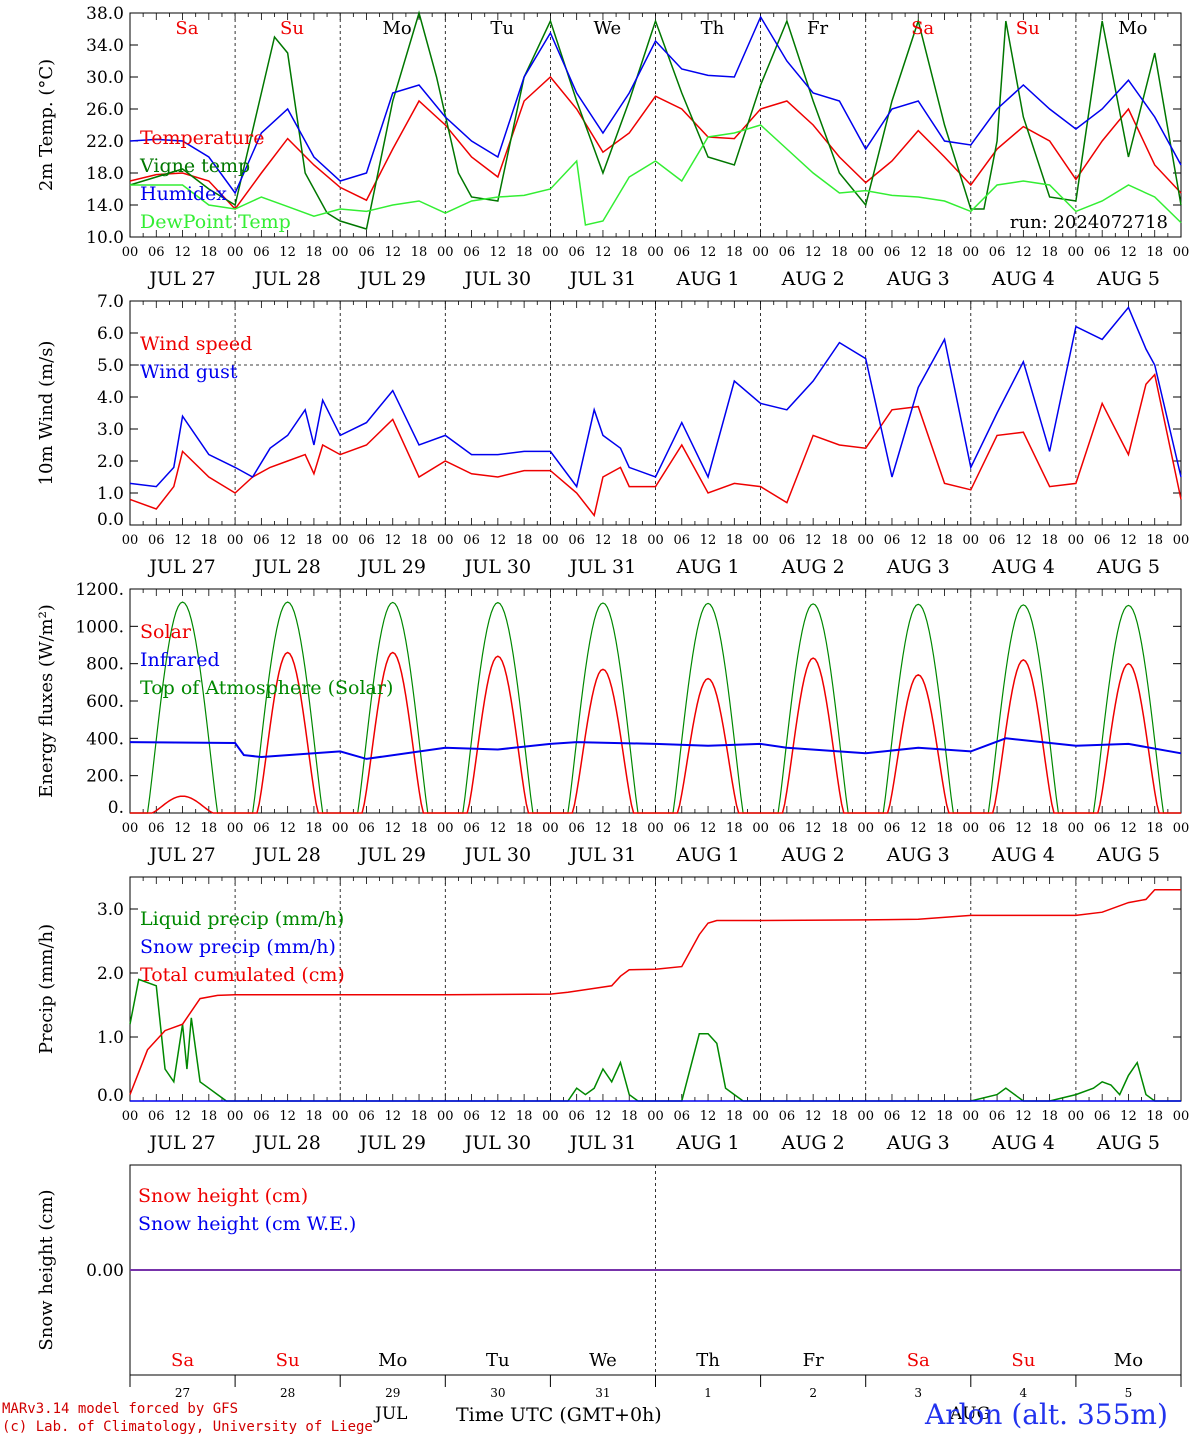 The width and height of the screenshot is (1194, 1440). Describe the element at coordinates (396, 28) in the screenshot. I see `weekday-label: Mo` at that location.